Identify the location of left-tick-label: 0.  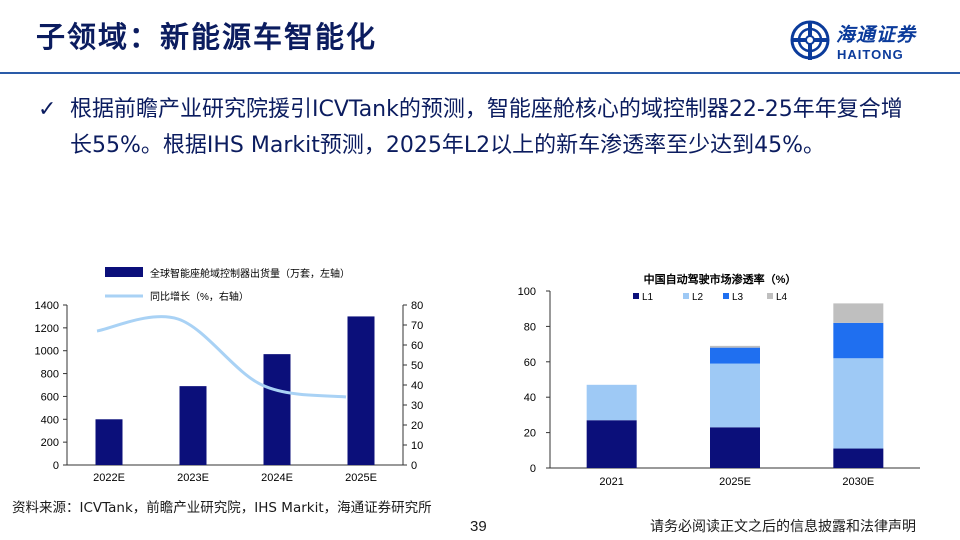
(56, 466).